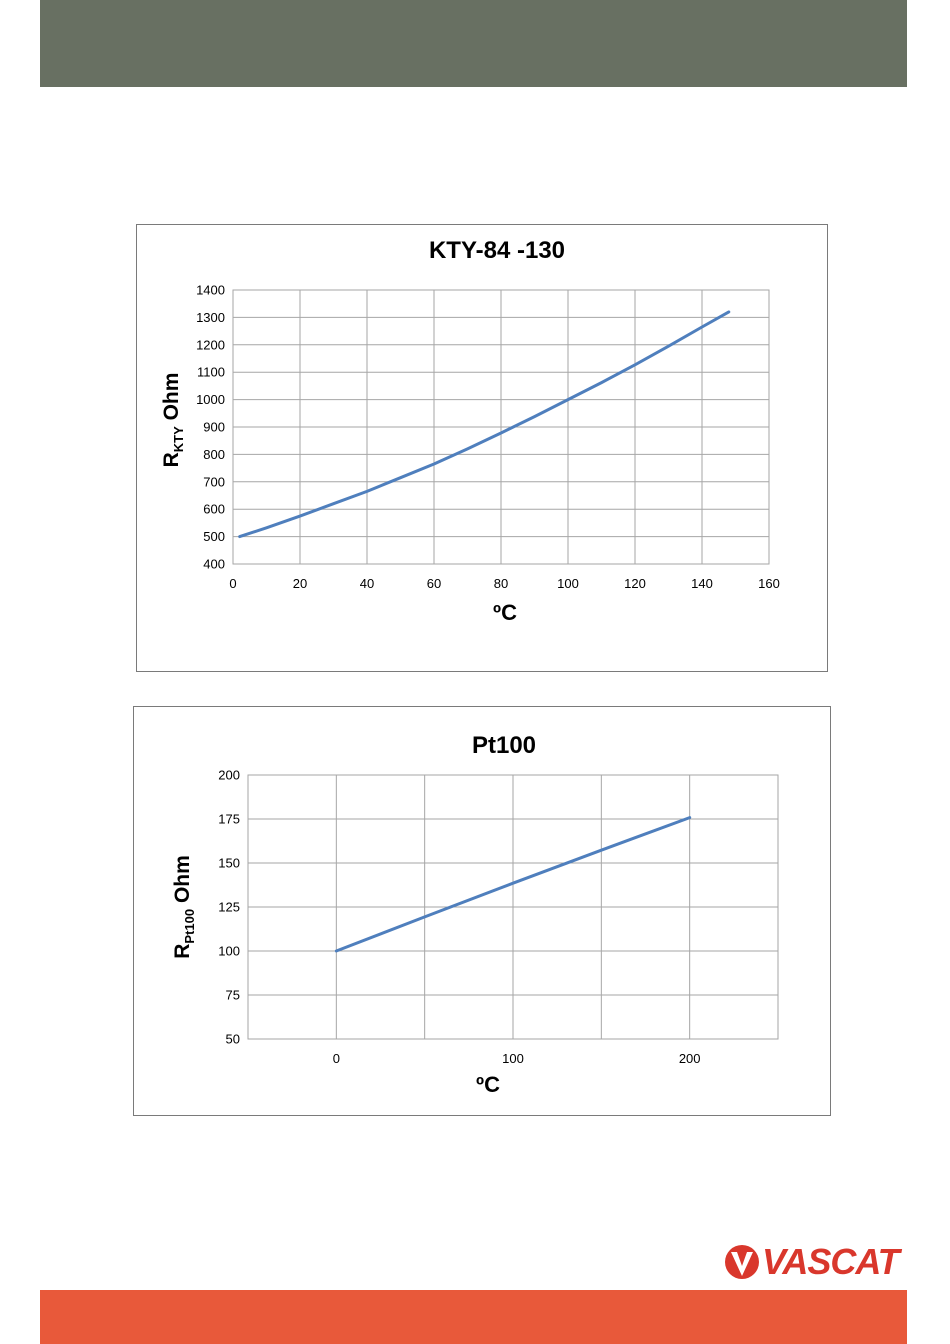  What do you see at coordinates (769, 583) in the screenshot?
I see `kty-x-tick-label: 160` at bounding box center [769, 583].